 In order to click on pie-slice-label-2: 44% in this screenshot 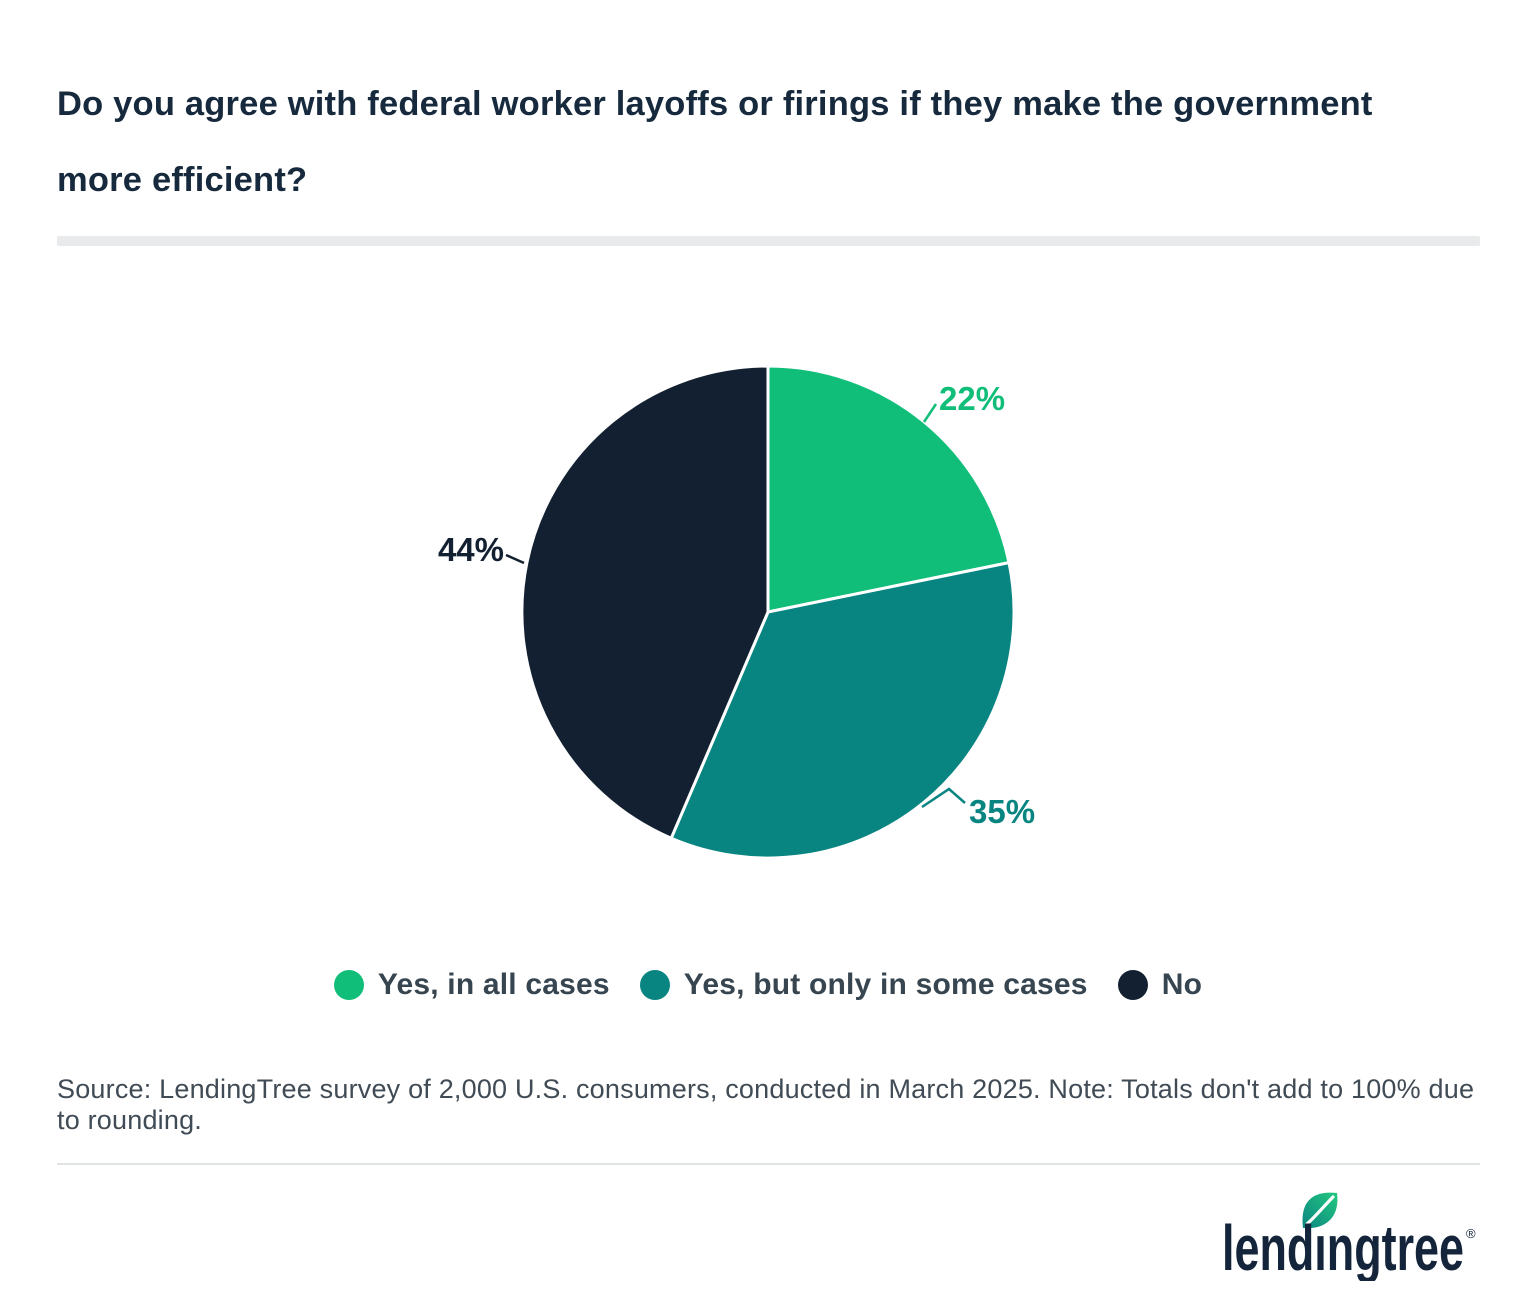, I will do `click(471, 549)`.